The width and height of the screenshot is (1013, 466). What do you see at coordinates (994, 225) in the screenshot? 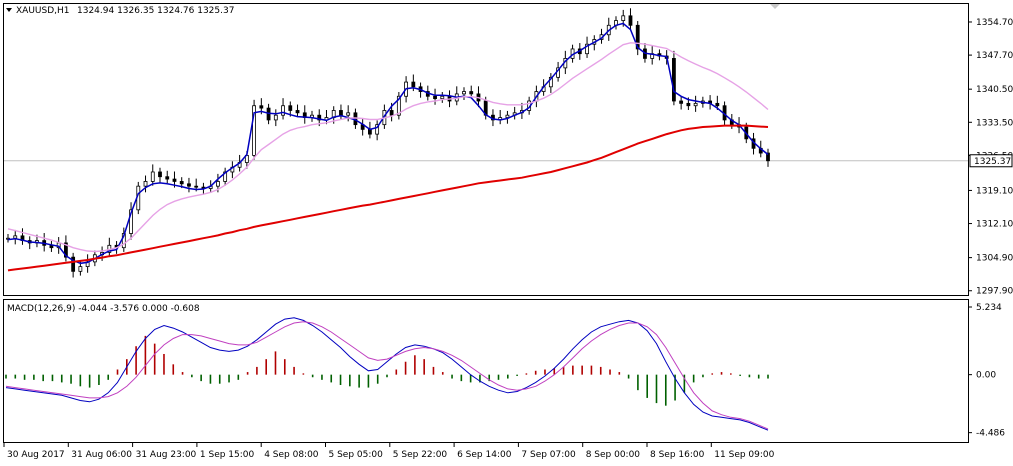
I see `price-tick-label: 1312.10` at bounding box center [994, 225].